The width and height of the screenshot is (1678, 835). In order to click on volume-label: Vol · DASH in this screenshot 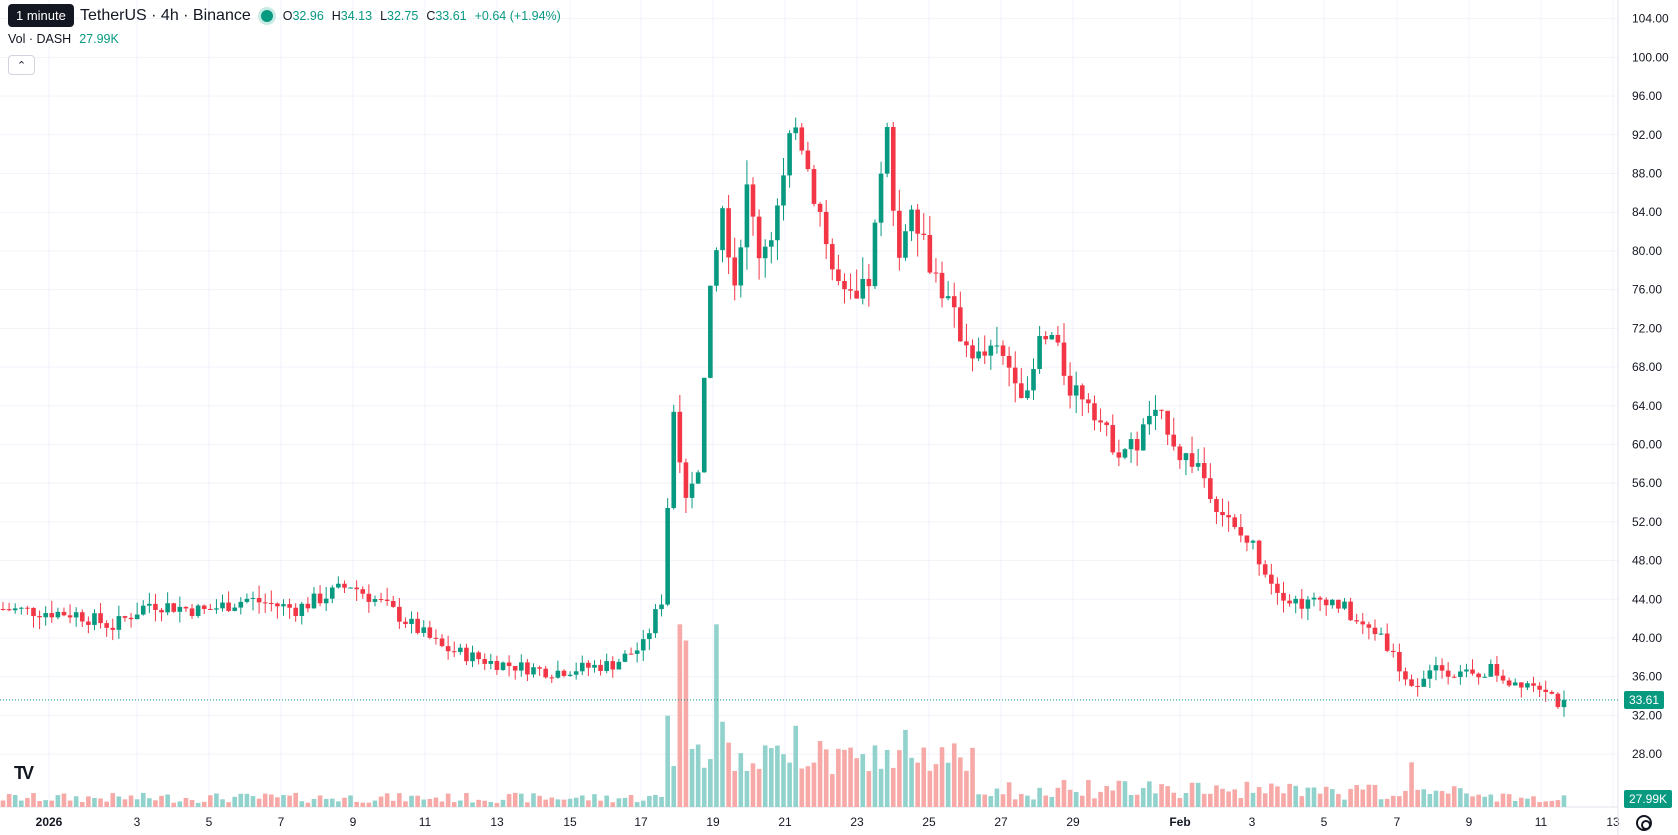, I will do `click(40, 39)`.